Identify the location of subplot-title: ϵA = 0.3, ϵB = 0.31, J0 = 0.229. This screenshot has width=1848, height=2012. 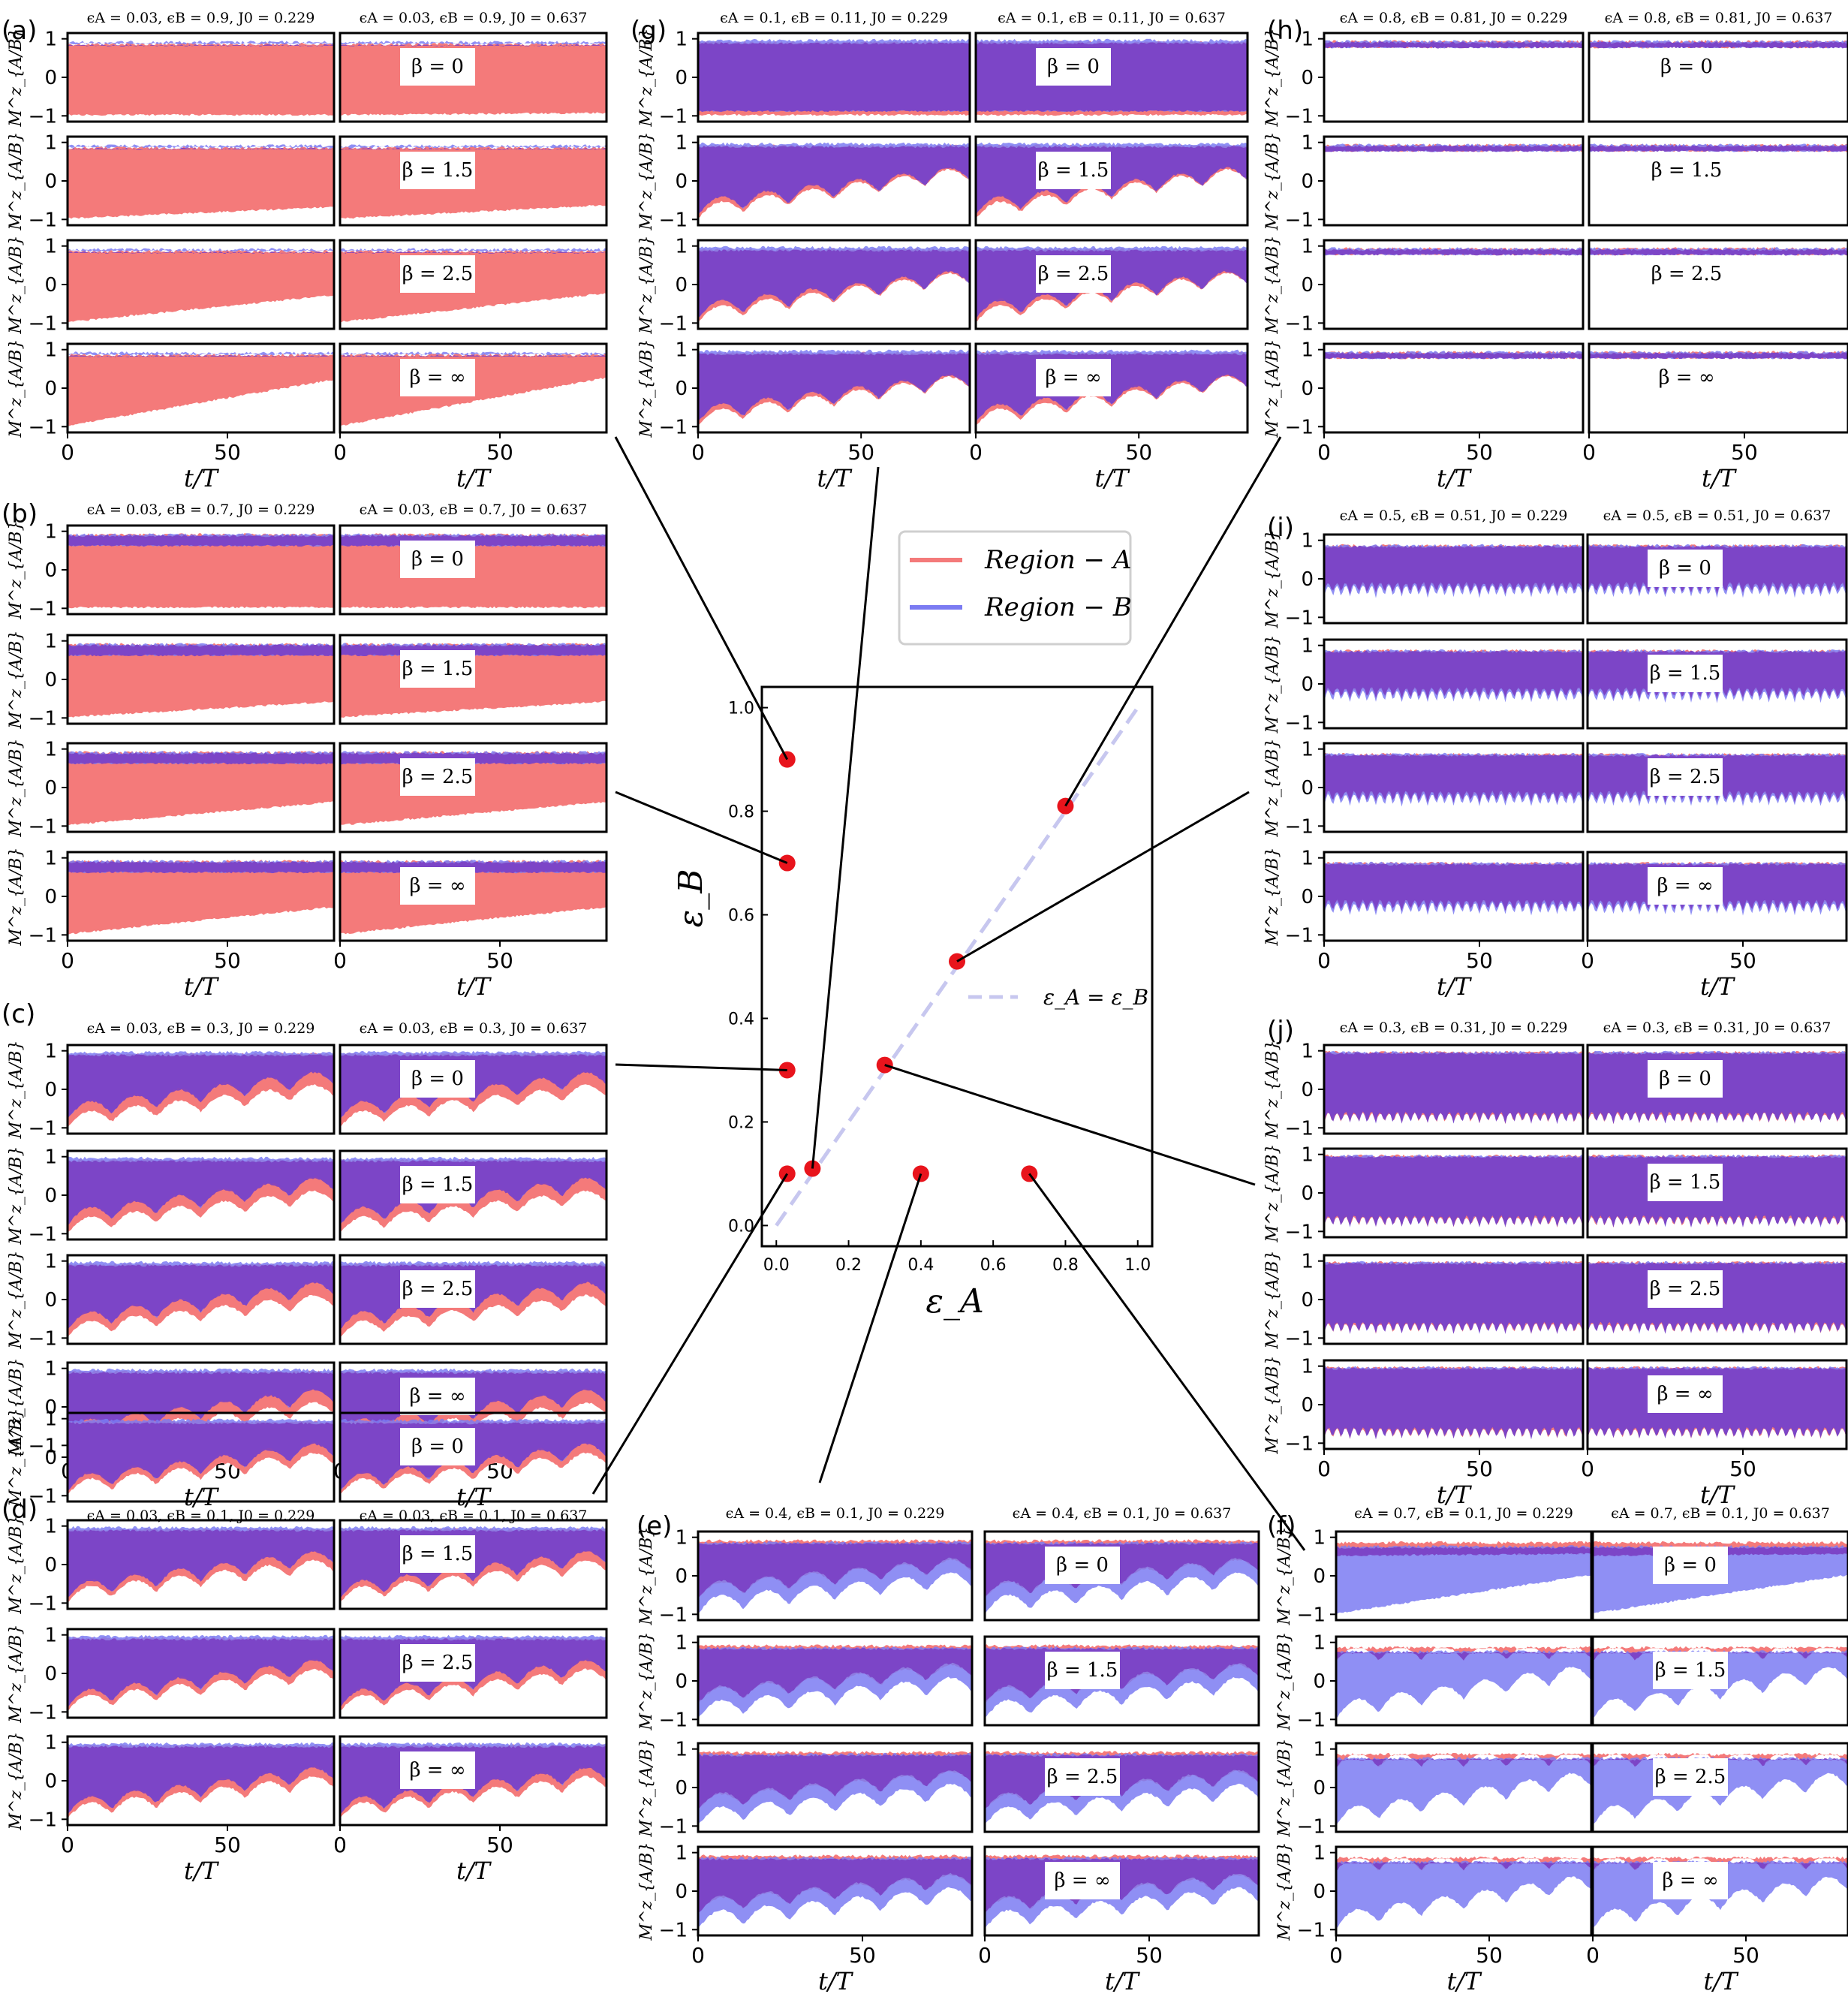
(1454, 1028).